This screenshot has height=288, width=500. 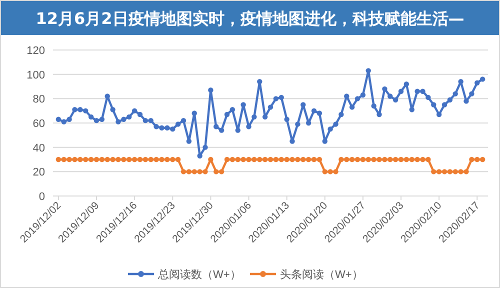 What do you see at coordinates (35, 51) in the screenshot?
I see `y-tick-label: 120` at bounding box center [35, 51].